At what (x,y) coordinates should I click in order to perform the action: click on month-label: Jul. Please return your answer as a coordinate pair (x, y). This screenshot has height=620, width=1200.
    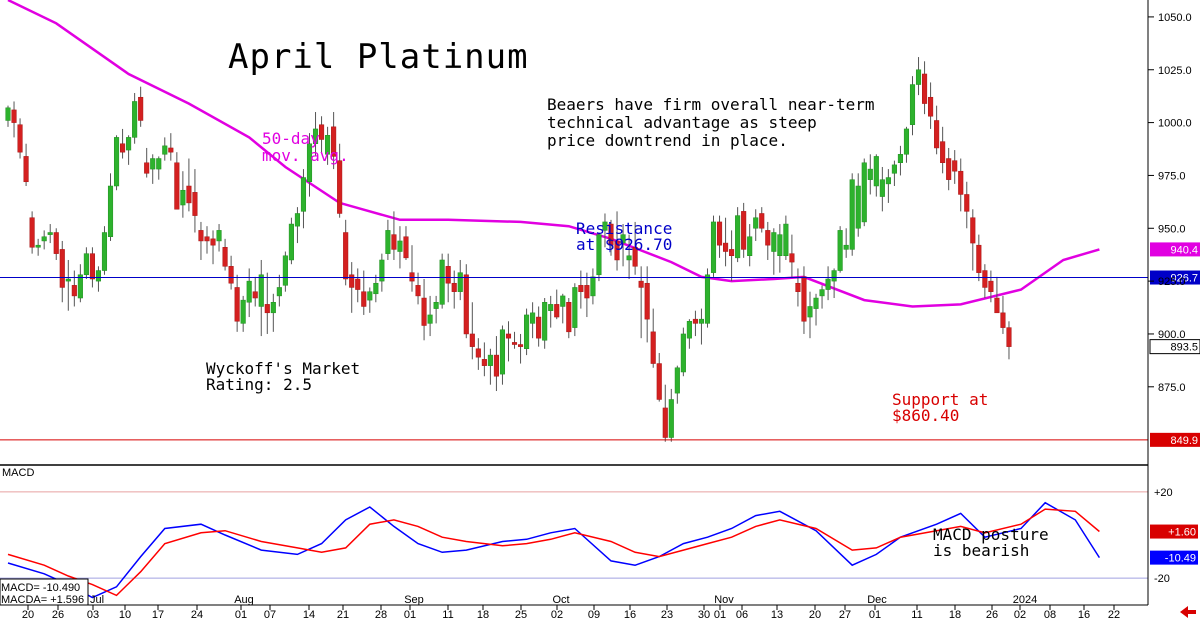
    Looking at the image, I should click on (97, 600).